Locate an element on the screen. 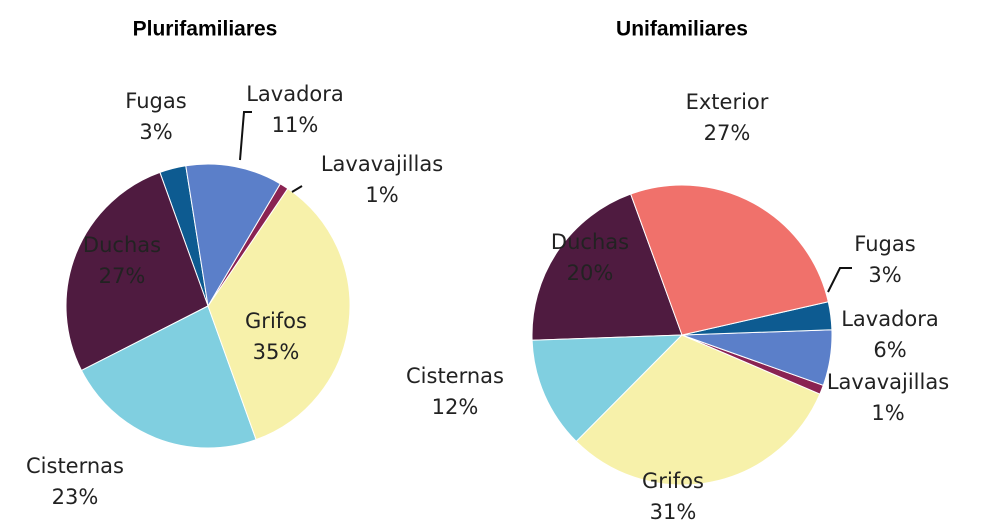 This screenshot has width=988, height=525. slice-label: Exterior is located at coordinates (727, 102).